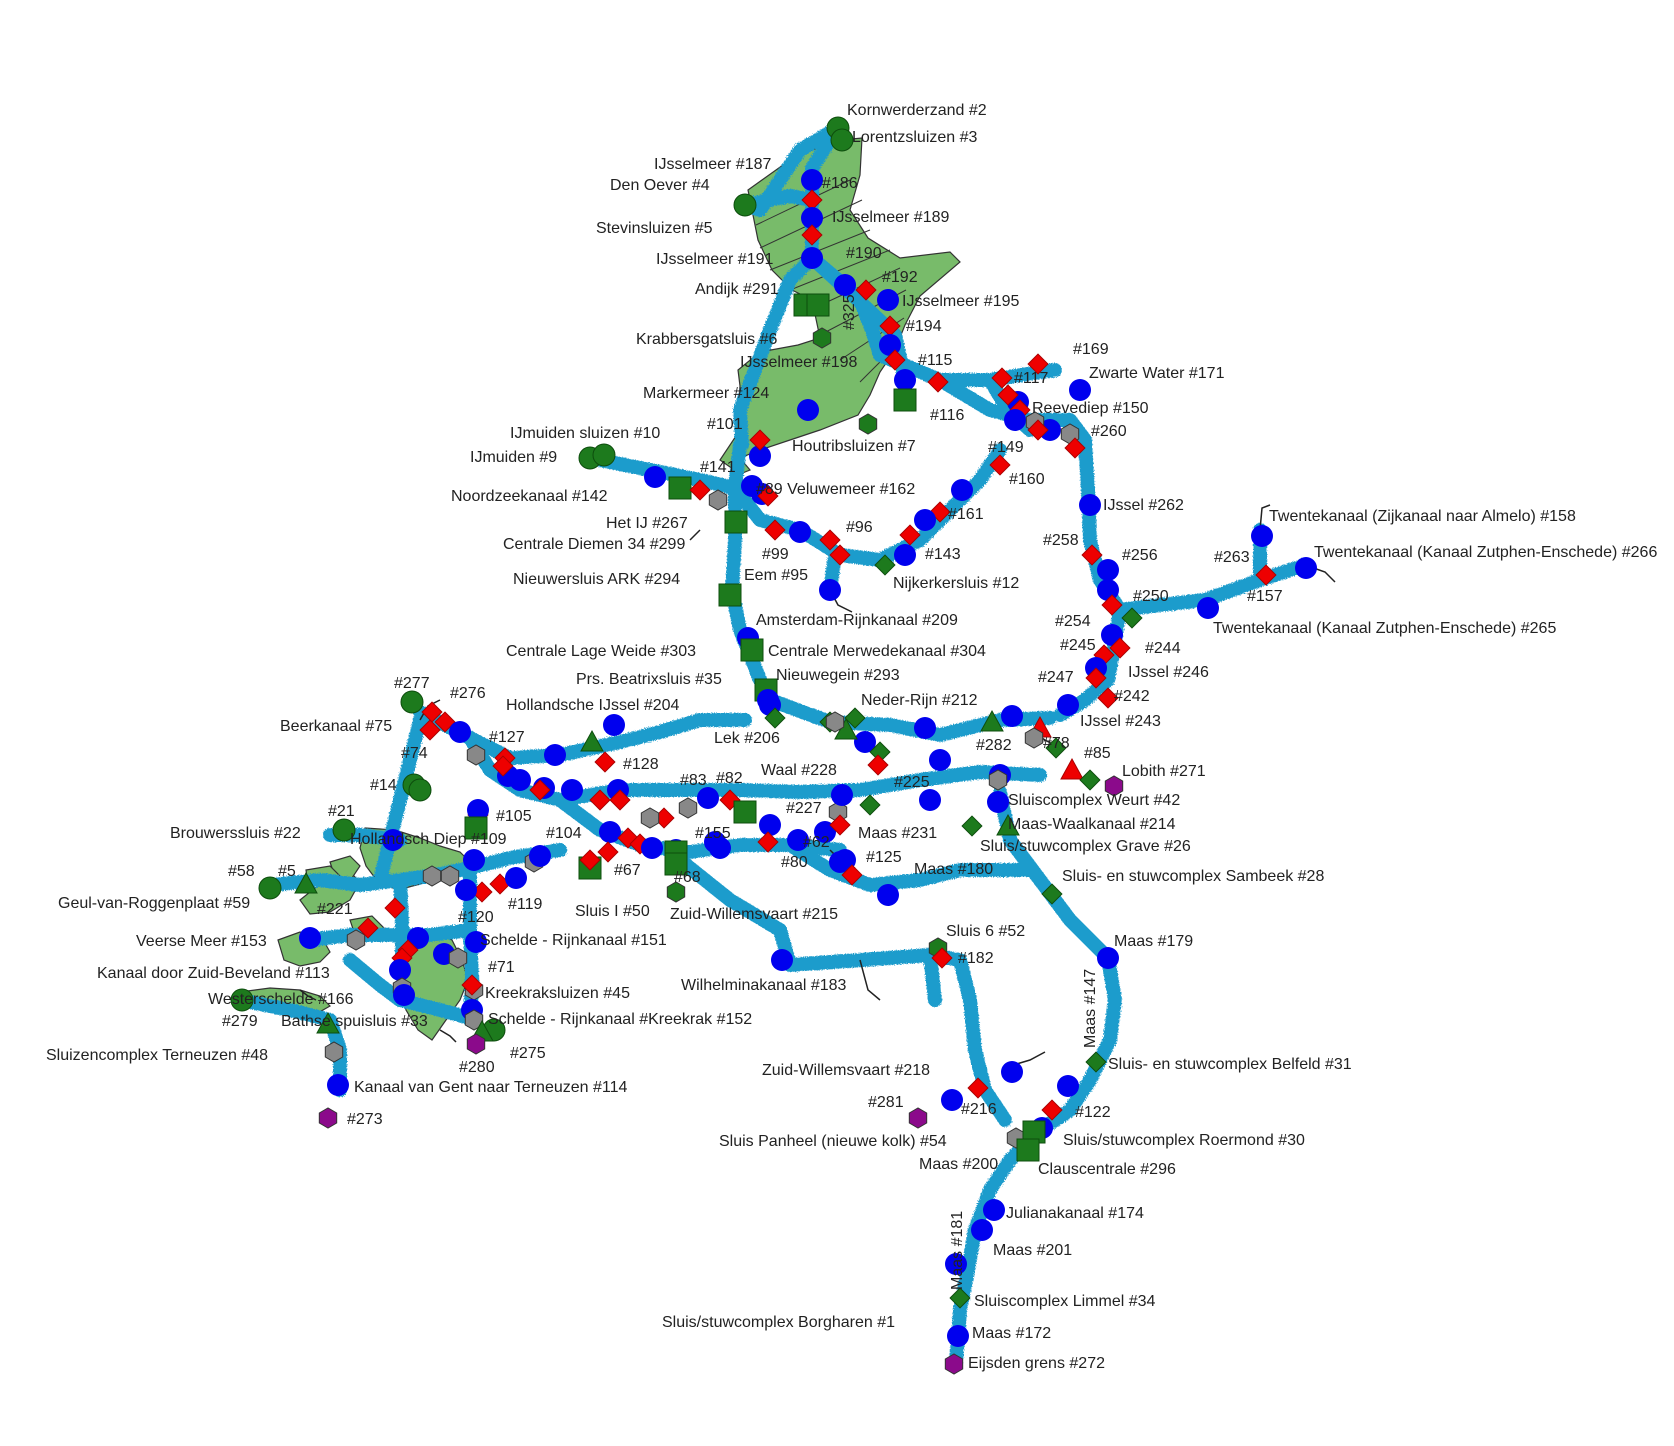 This screenshot has height=1446, width=1674. Describe the element at coordinates (1265, 596) in the screenshot. I see `label-157: #157` at that location.